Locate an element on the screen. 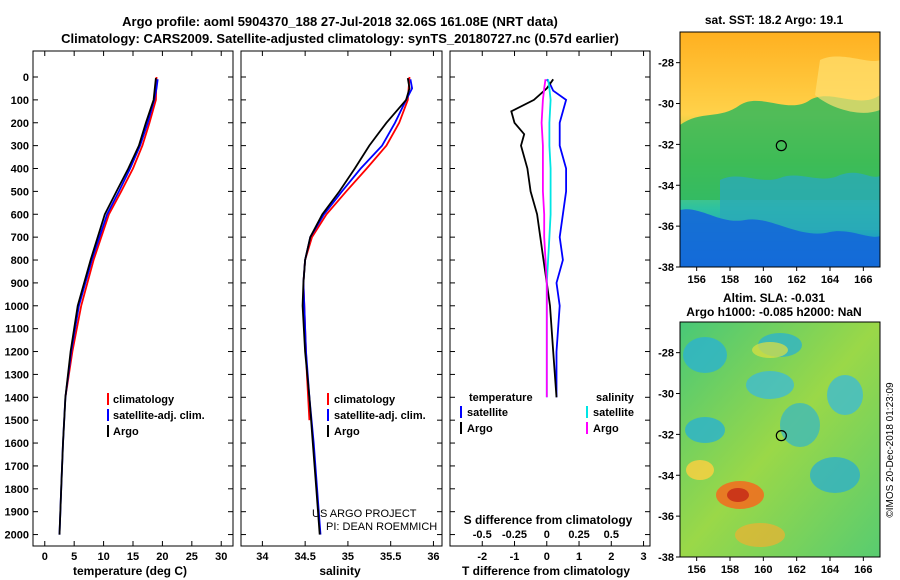 This screenshot has width=900, height=580. sla-map-frame is located at coordinates (780, 439).